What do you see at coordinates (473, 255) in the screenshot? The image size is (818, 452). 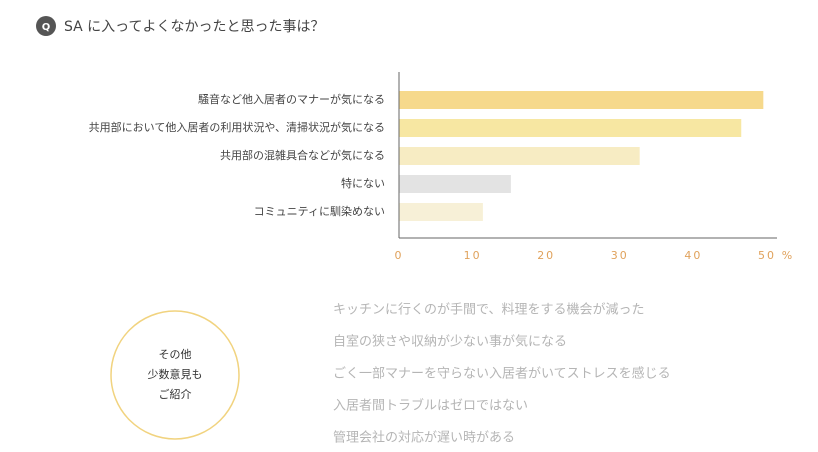 I see `x-tick-label: 10` at bounding box center [473, 255].